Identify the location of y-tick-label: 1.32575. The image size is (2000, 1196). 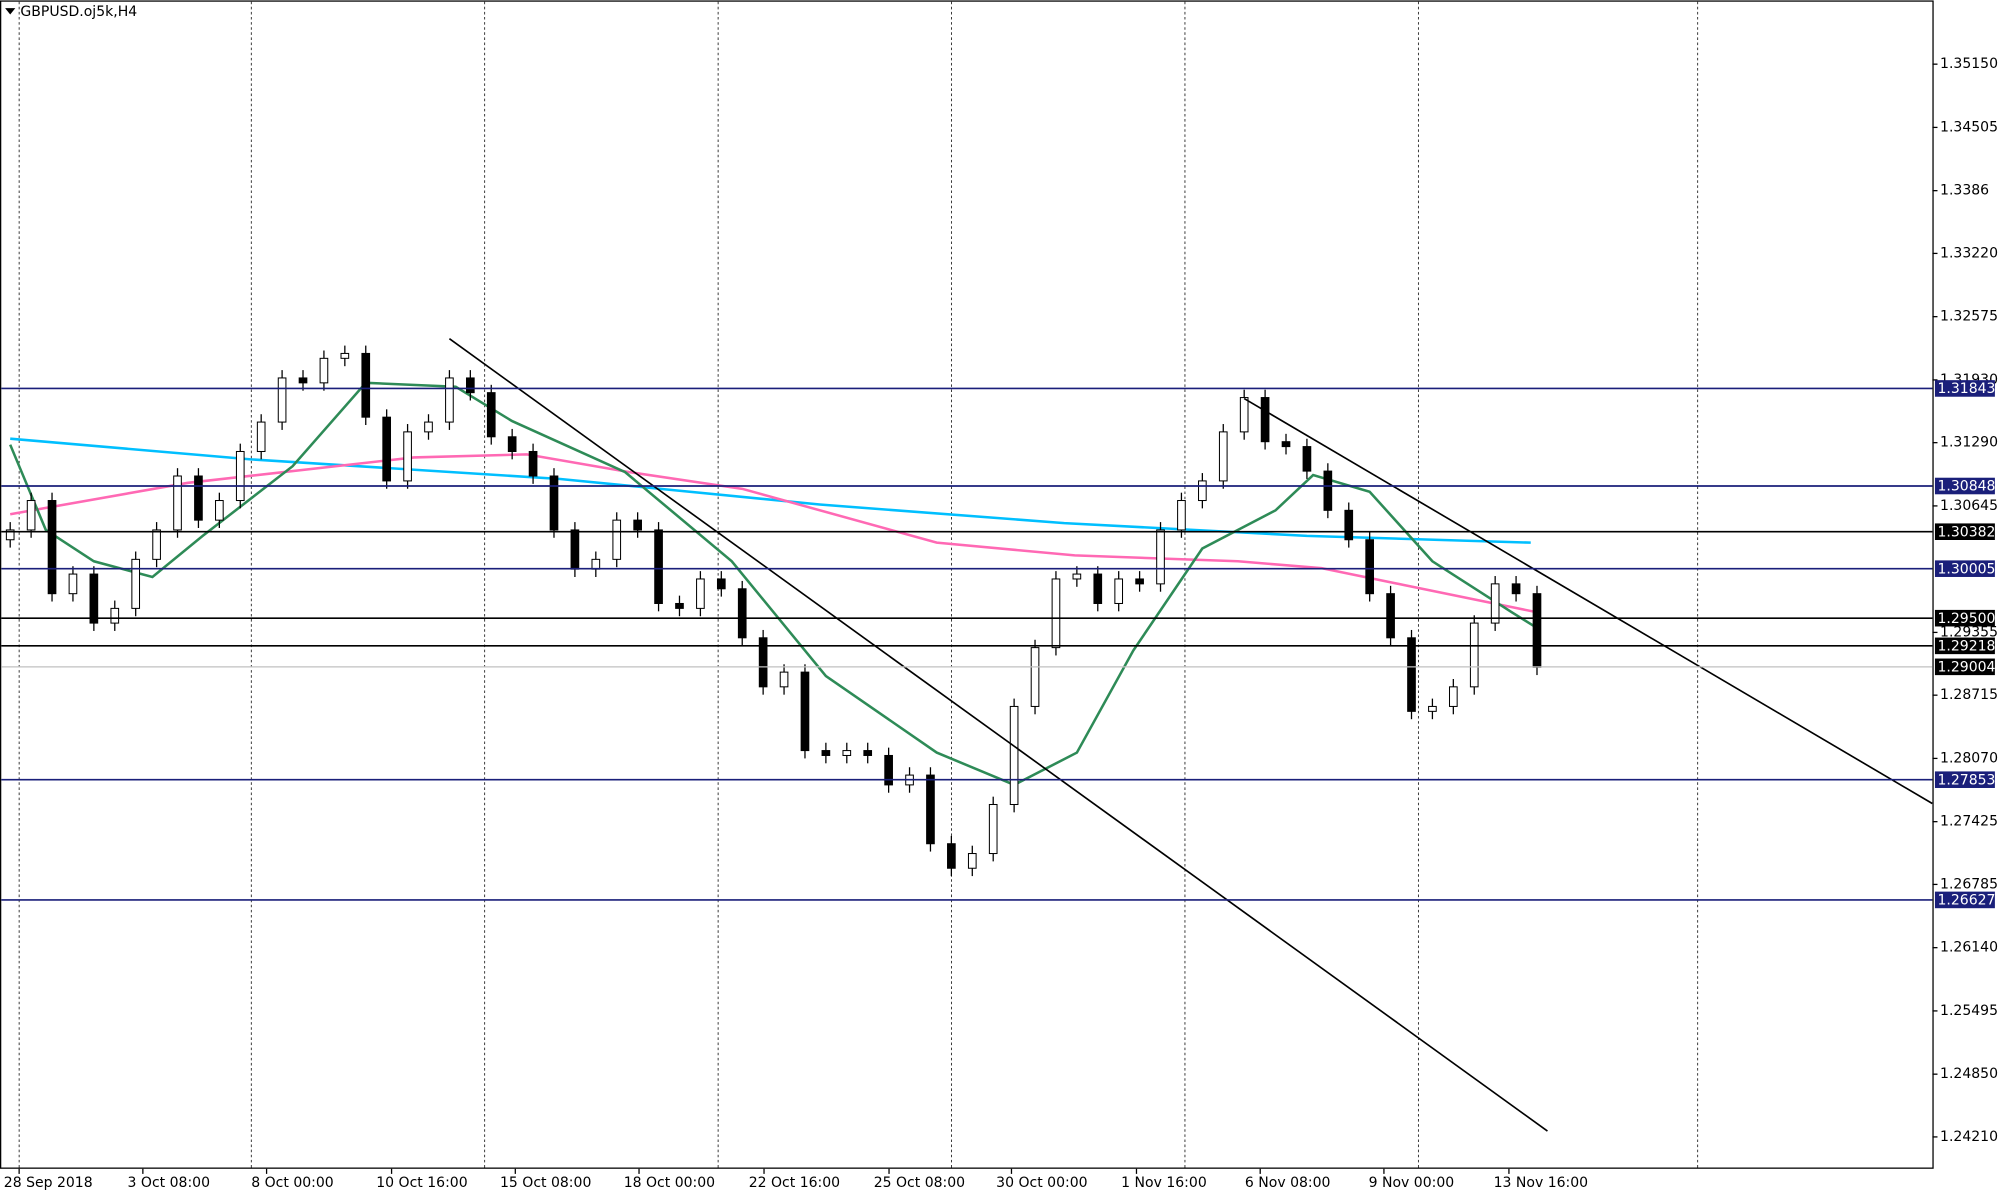
(1969, 317).